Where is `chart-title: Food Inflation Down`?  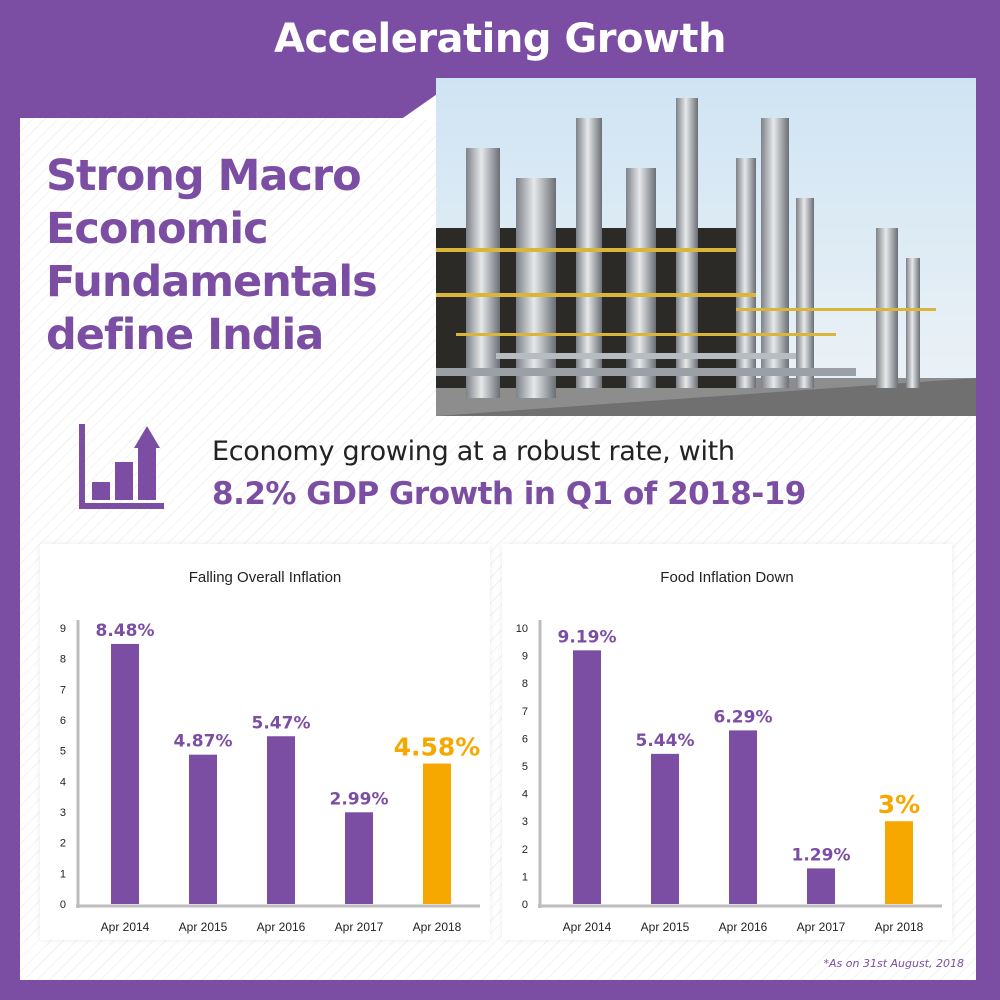
chart-title: Food Inflation Down is located at coordinates (726, 577).